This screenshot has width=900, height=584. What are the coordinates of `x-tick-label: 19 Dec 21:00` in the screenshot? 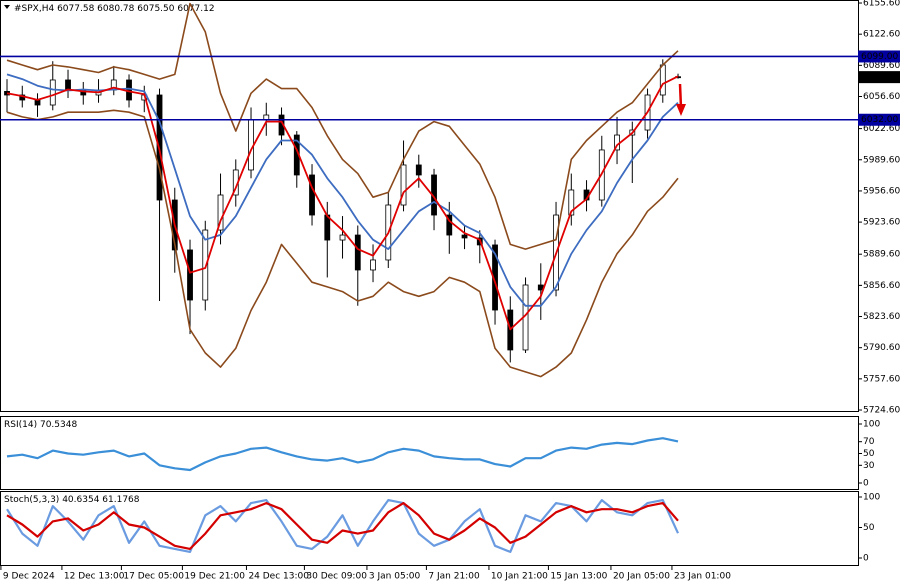 It's located at (214, 577).